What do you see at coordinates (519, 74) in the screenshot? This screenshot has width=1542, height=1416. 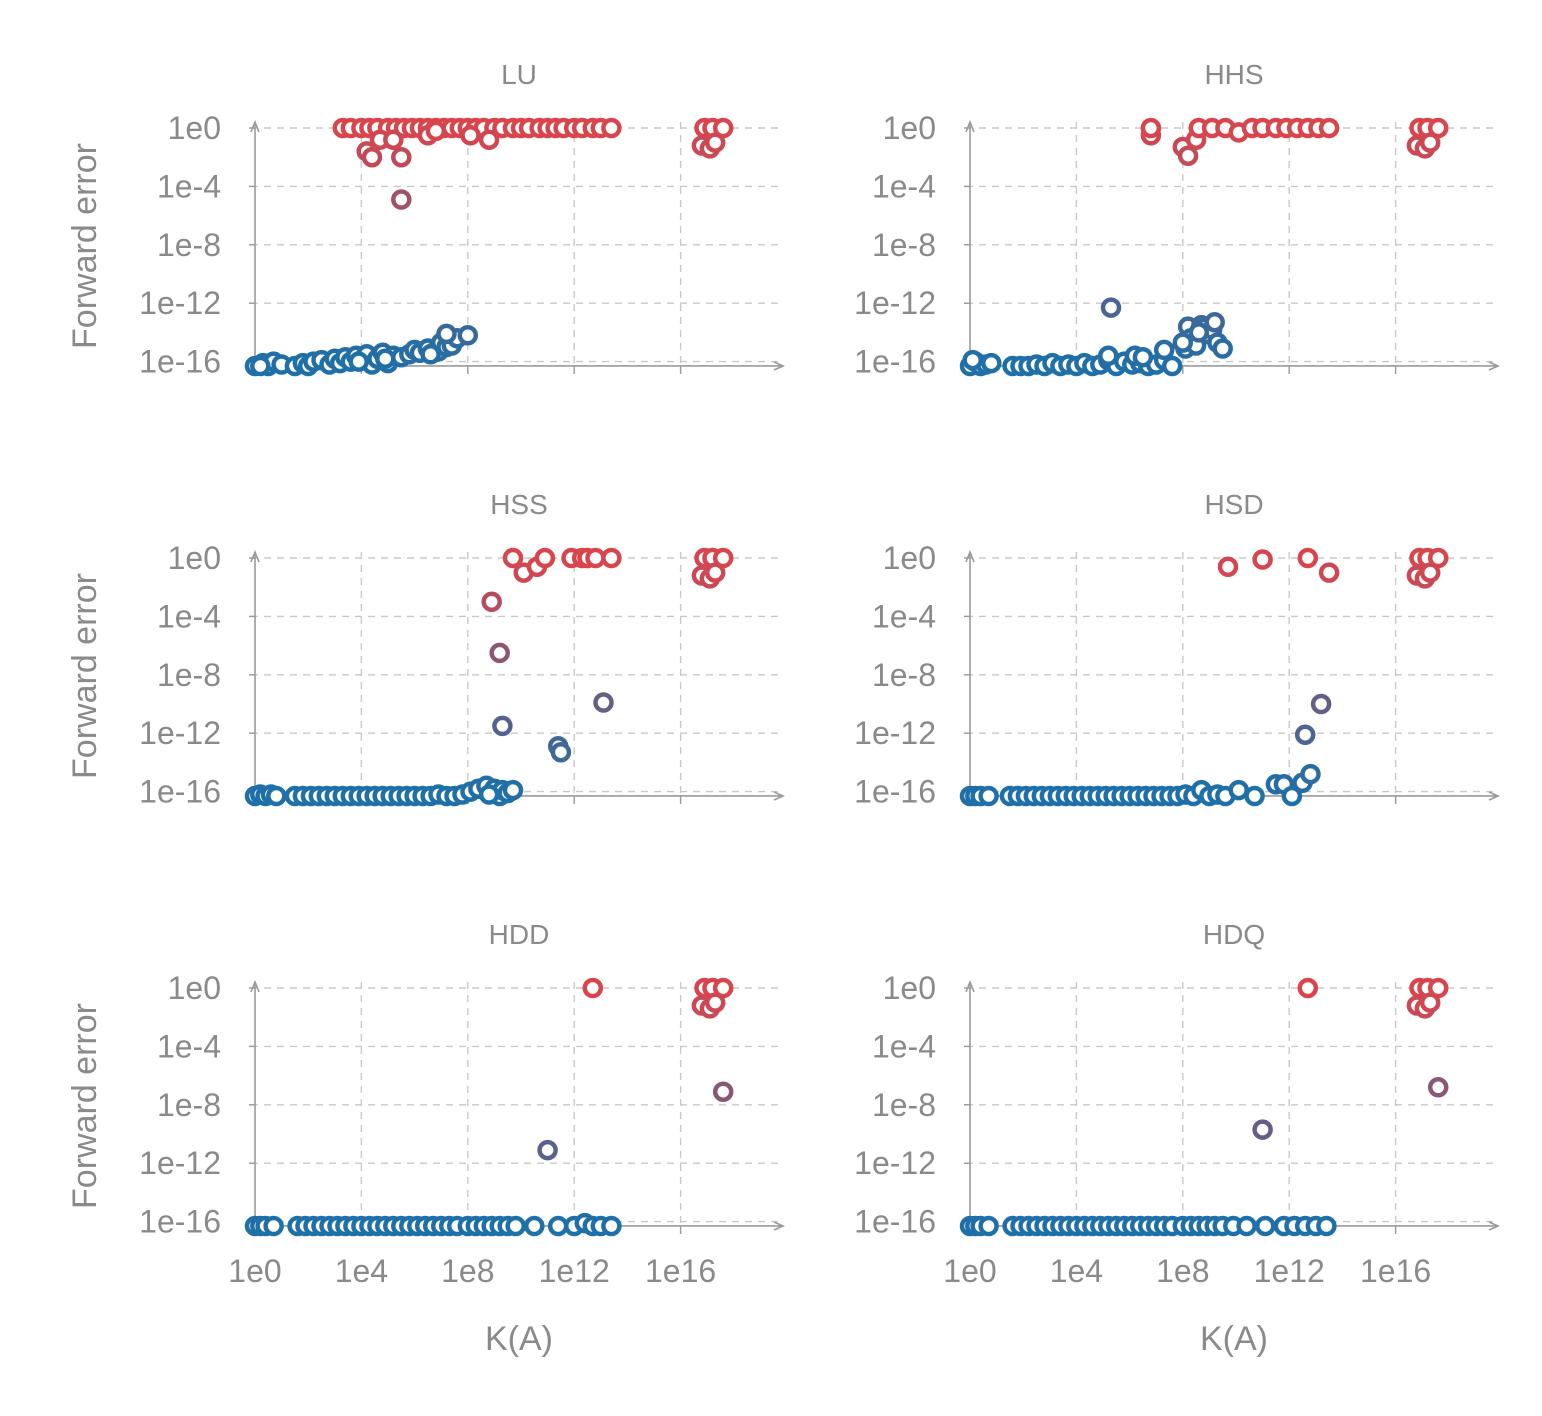 I see `panel-title: LU` at bounding box center [519, 74].